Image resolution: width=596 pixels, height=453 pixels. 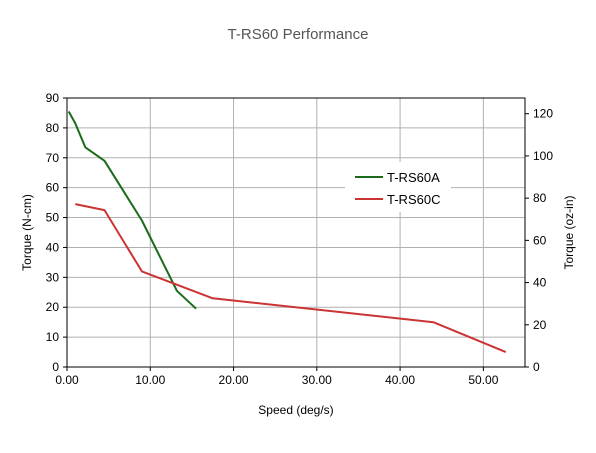 I want to click on legend-label: T-RS60A, so click(x=413, y=177).